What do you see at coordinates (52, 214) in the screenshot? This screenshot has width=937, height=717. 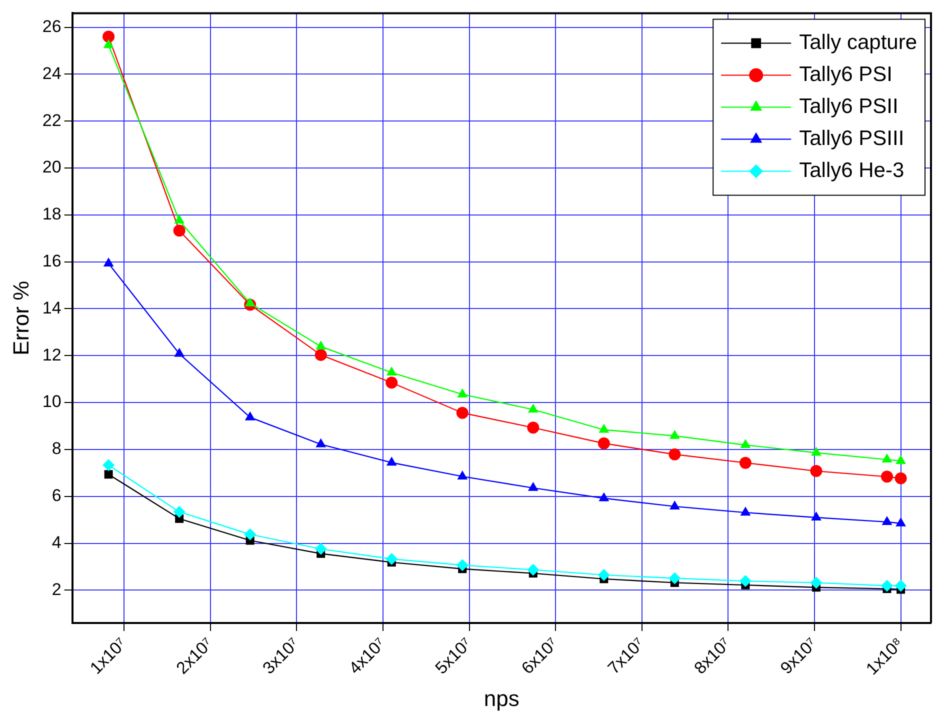 I see `y-tick-label: 18` at bounding box center [52, 214].